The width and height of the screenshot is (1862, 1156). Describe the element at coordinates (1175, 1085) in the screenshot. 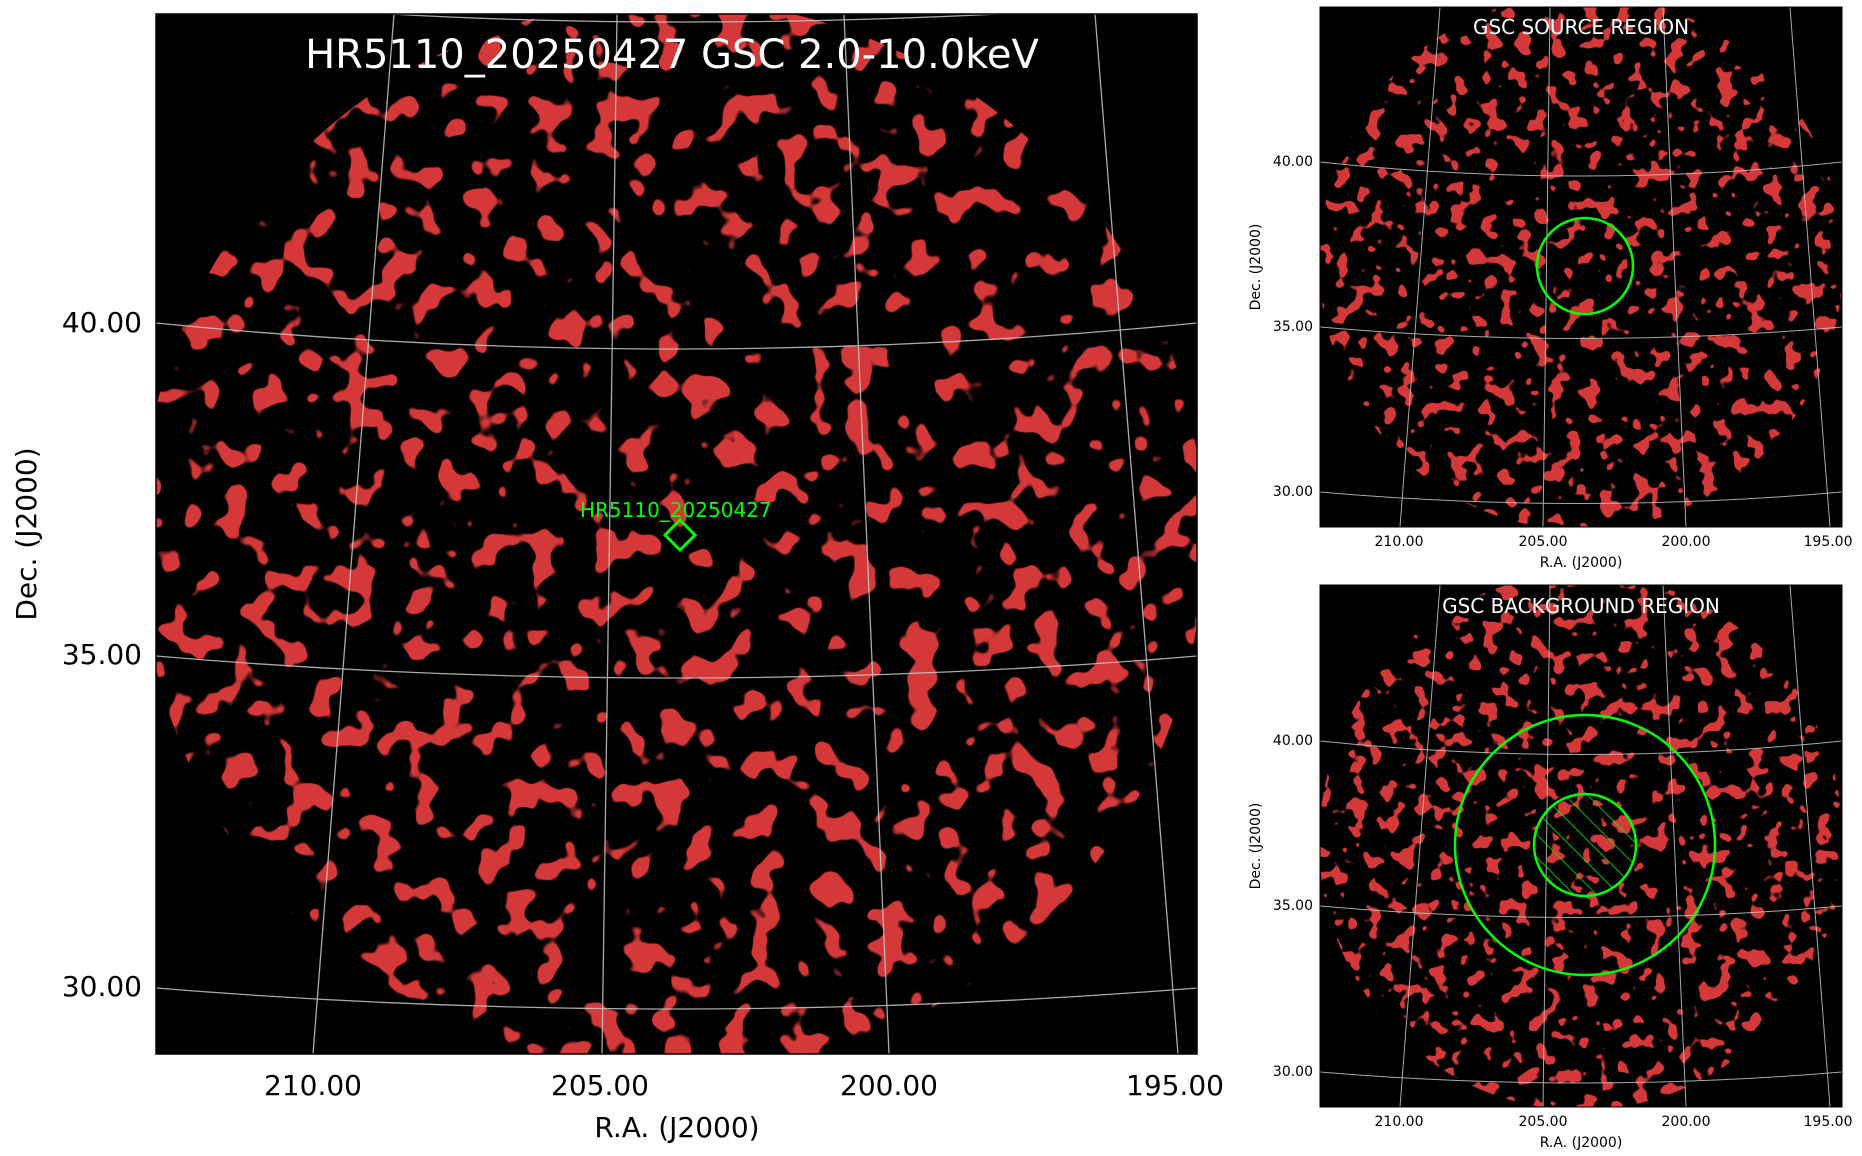

I see `main-ra-tick: 195.00` at that location.